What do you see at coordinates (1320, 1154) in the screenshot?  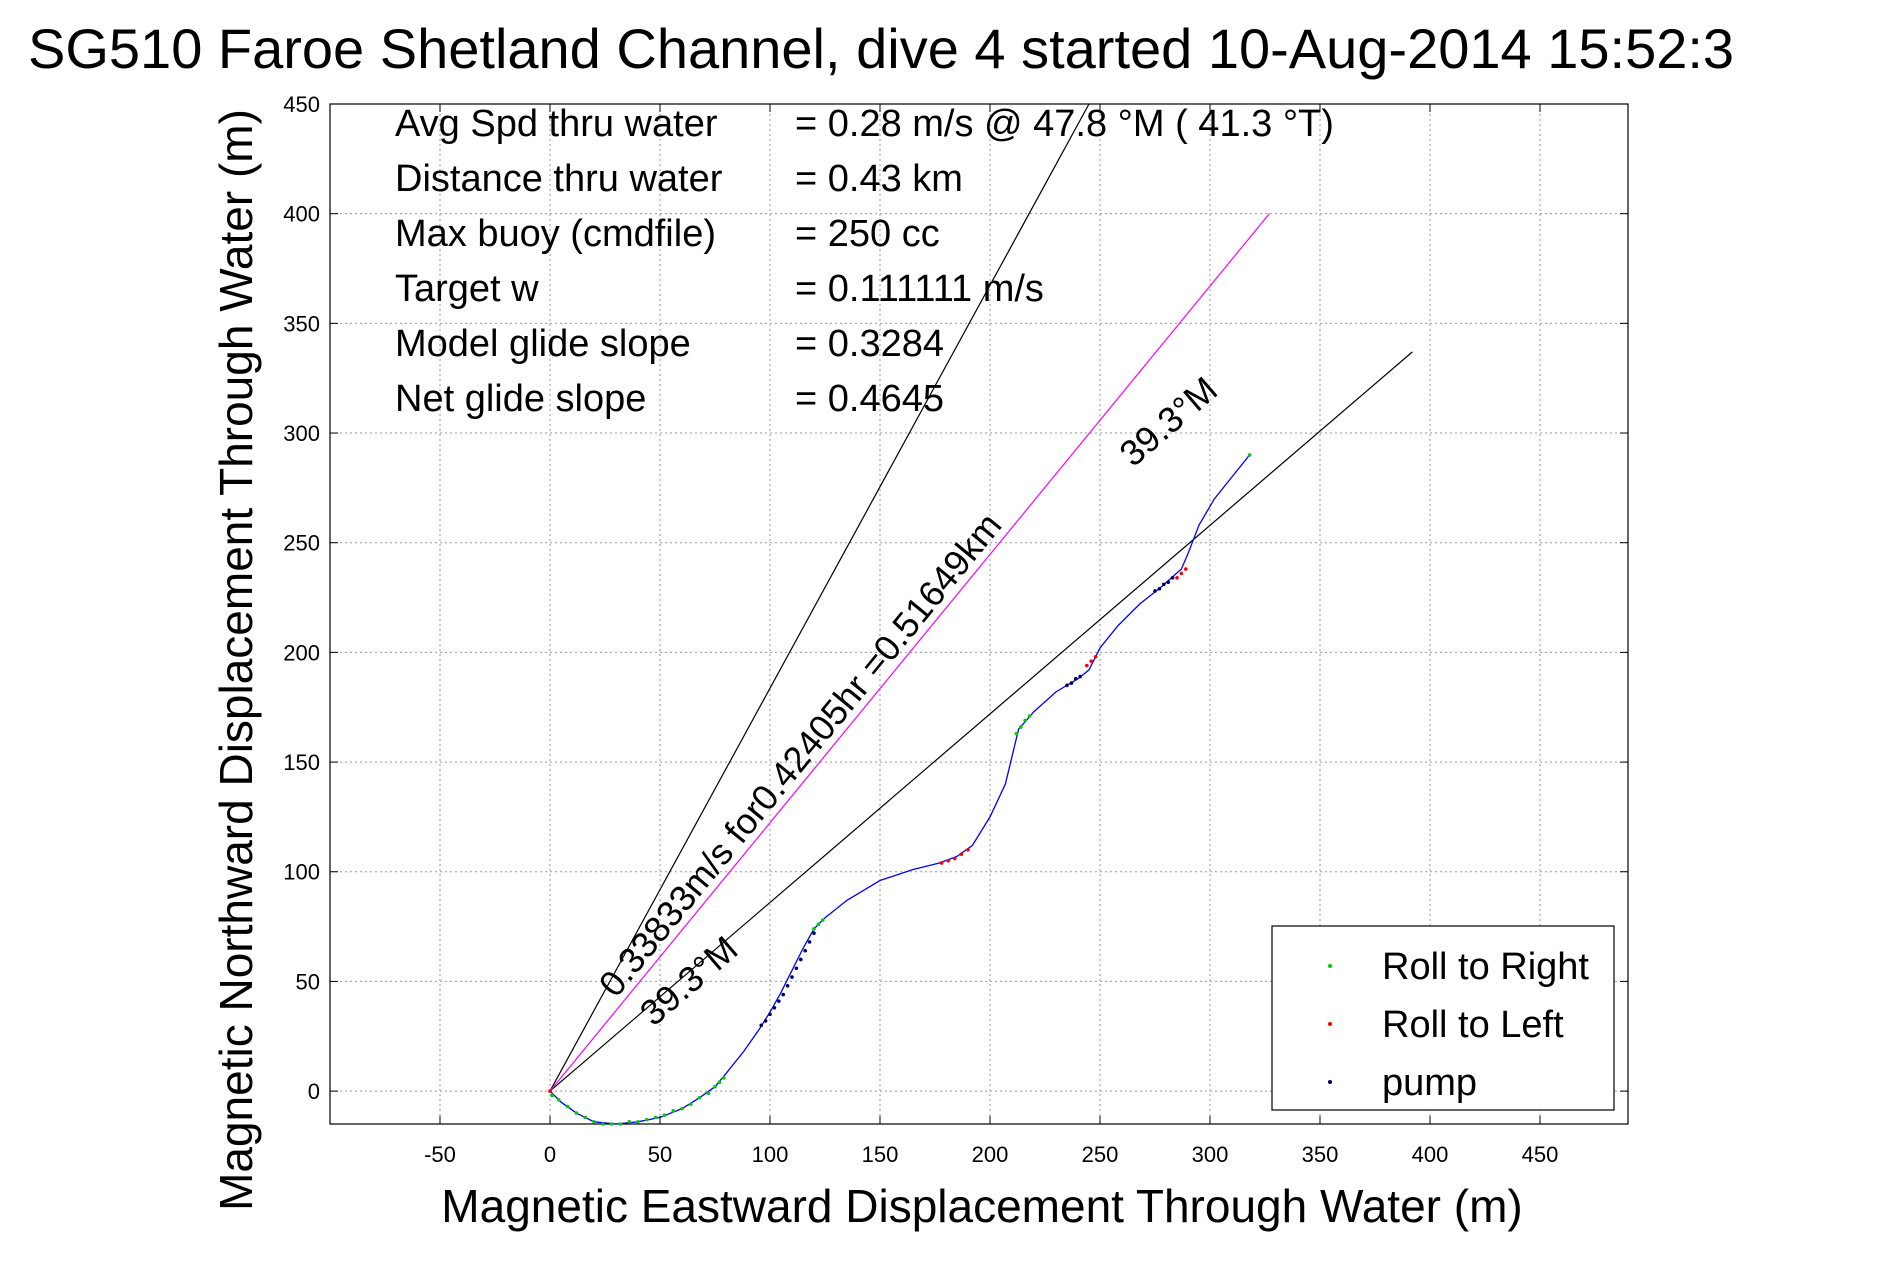 I see `x-tick-label: 350` at bounding box center [1320, 1154].